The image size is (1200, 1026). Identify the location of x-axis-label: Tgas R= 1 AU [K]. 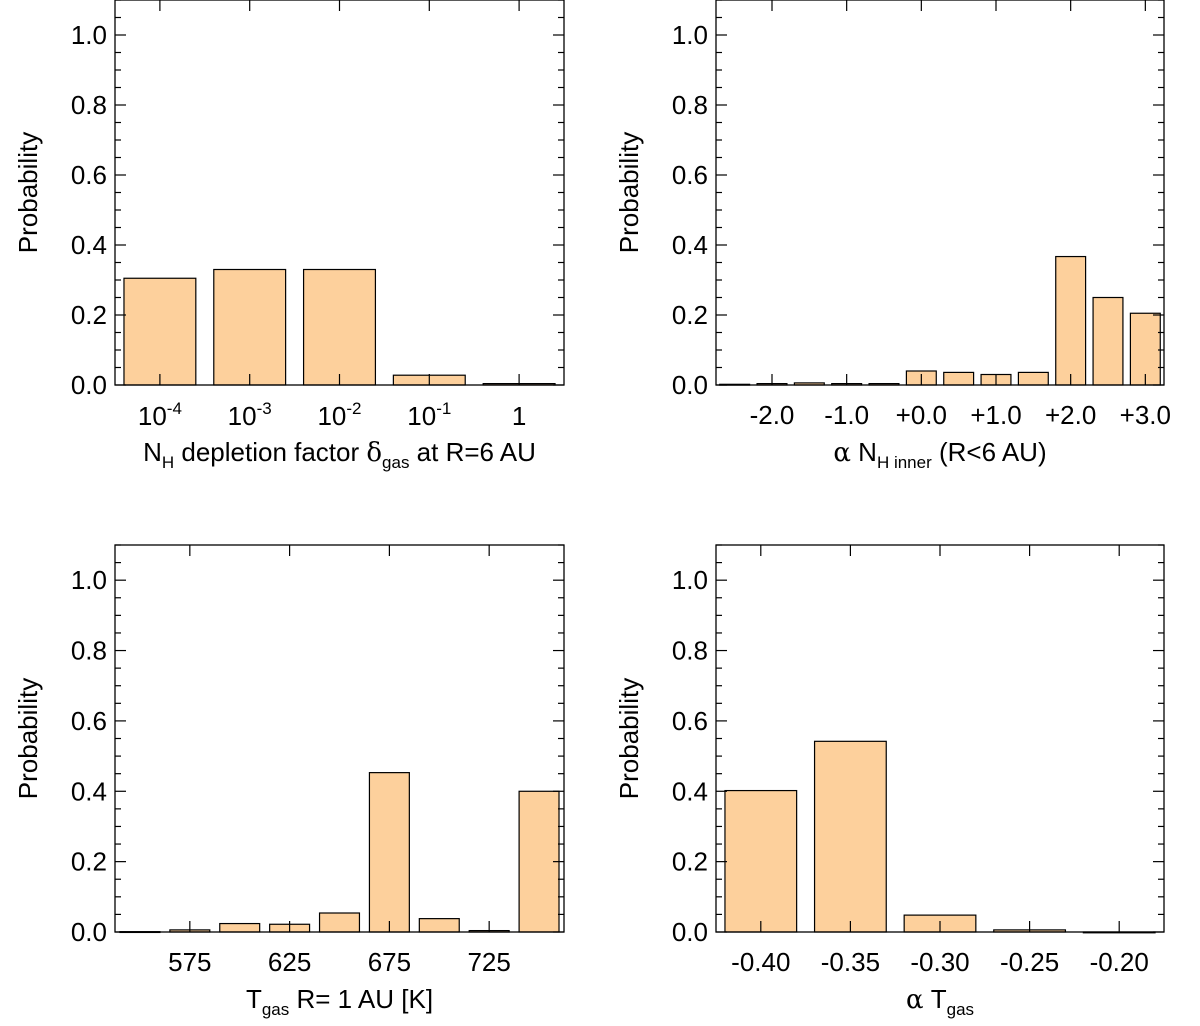
(339, 1001).